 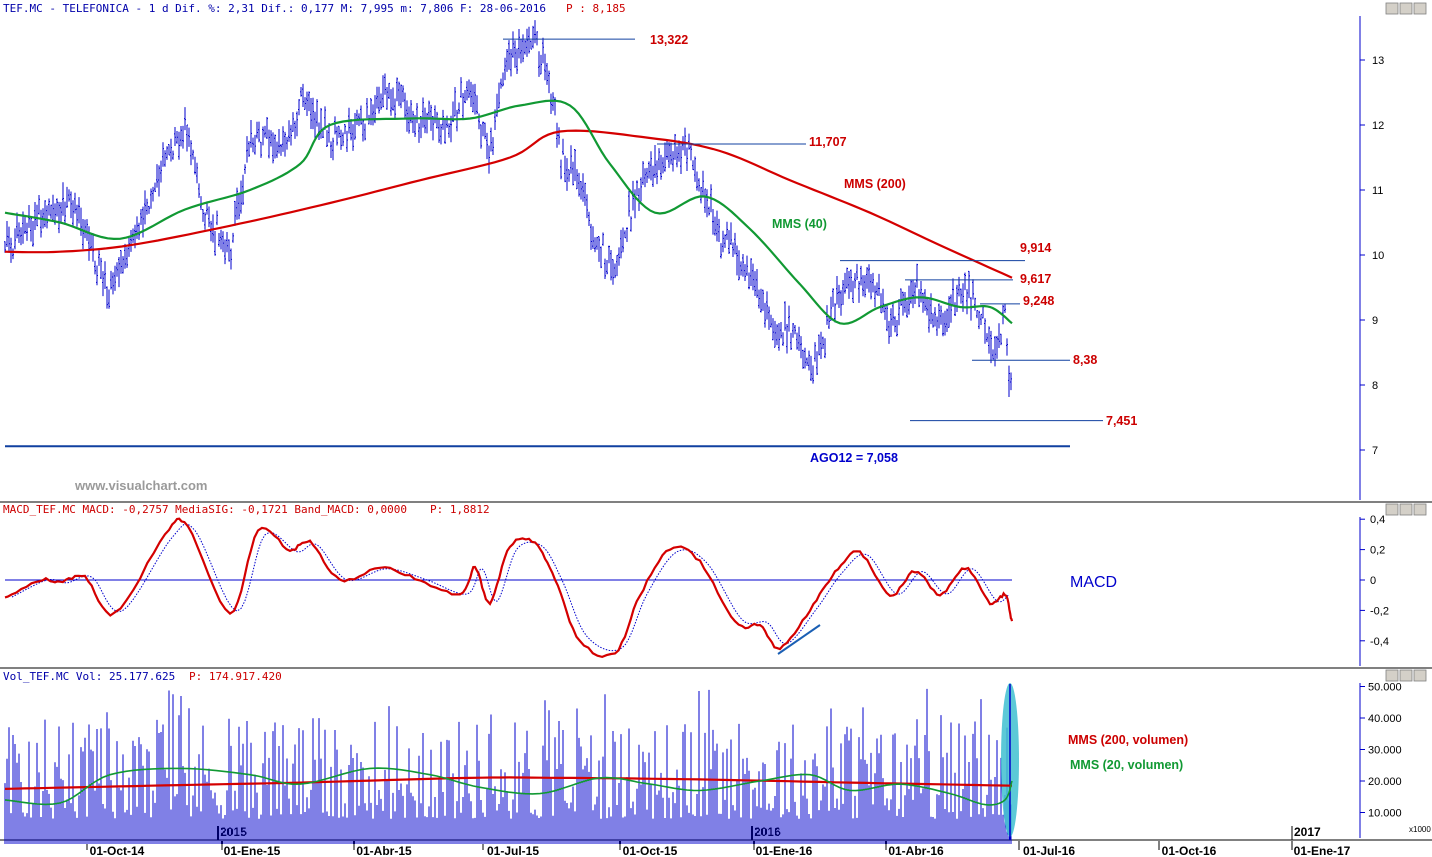 What do you see at coordinates (508, 766) in the screenshot?
I see `volume-bars` at bounding box center [508, 766].